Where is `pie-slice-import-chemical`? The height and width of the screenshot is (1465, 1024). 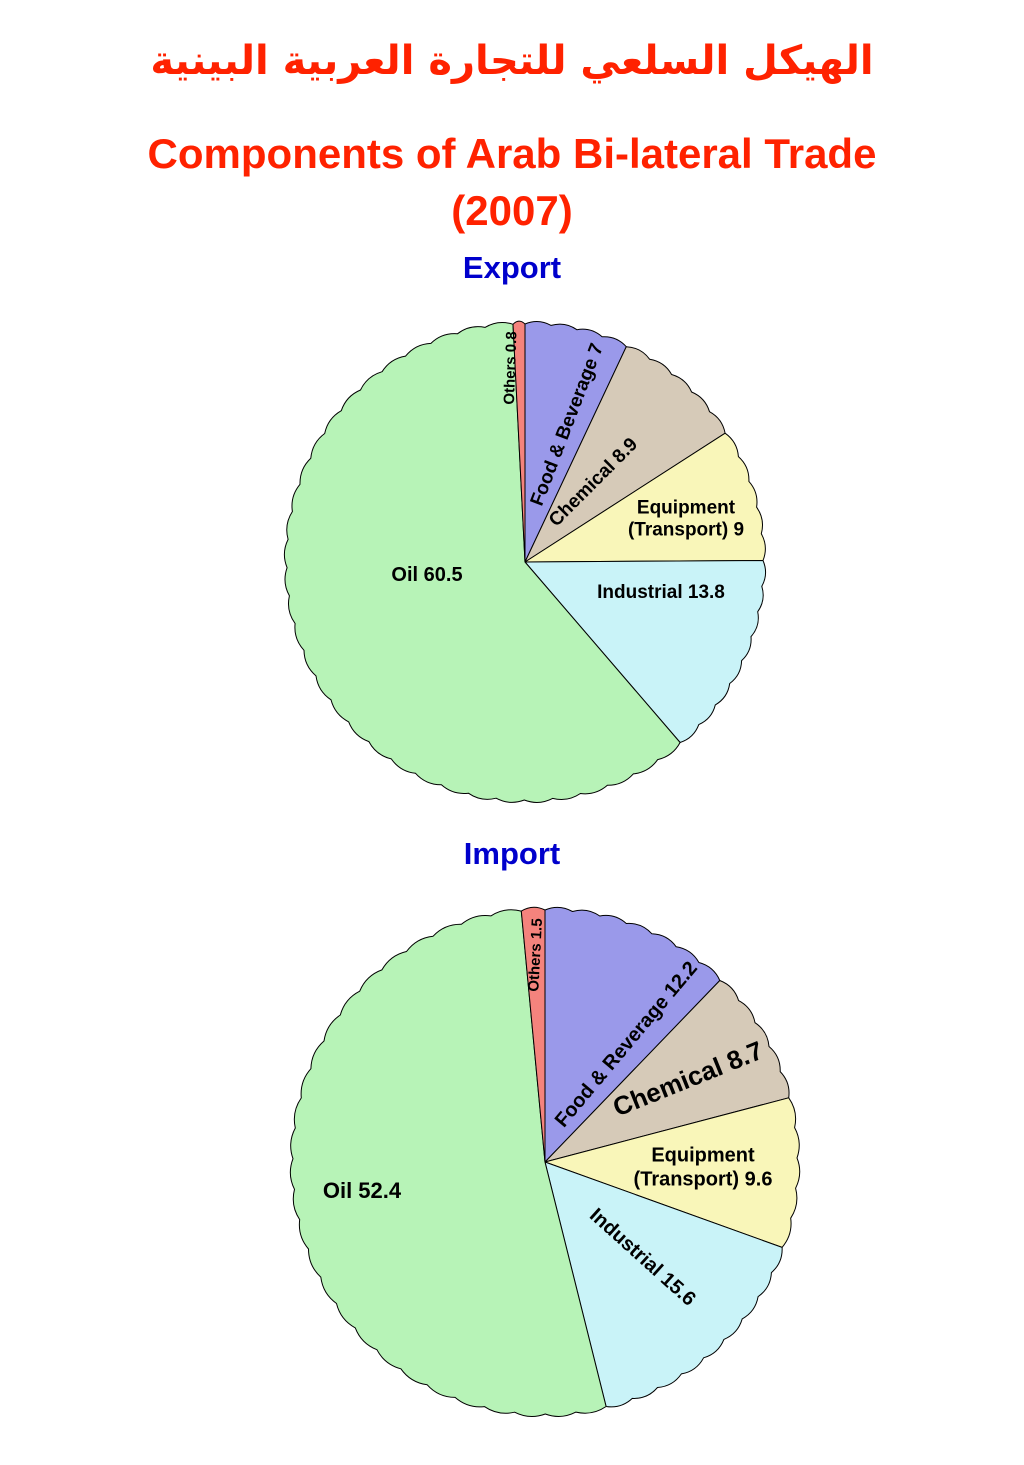 pie-slice-import-chemical is located at coordinates (666, 1071).